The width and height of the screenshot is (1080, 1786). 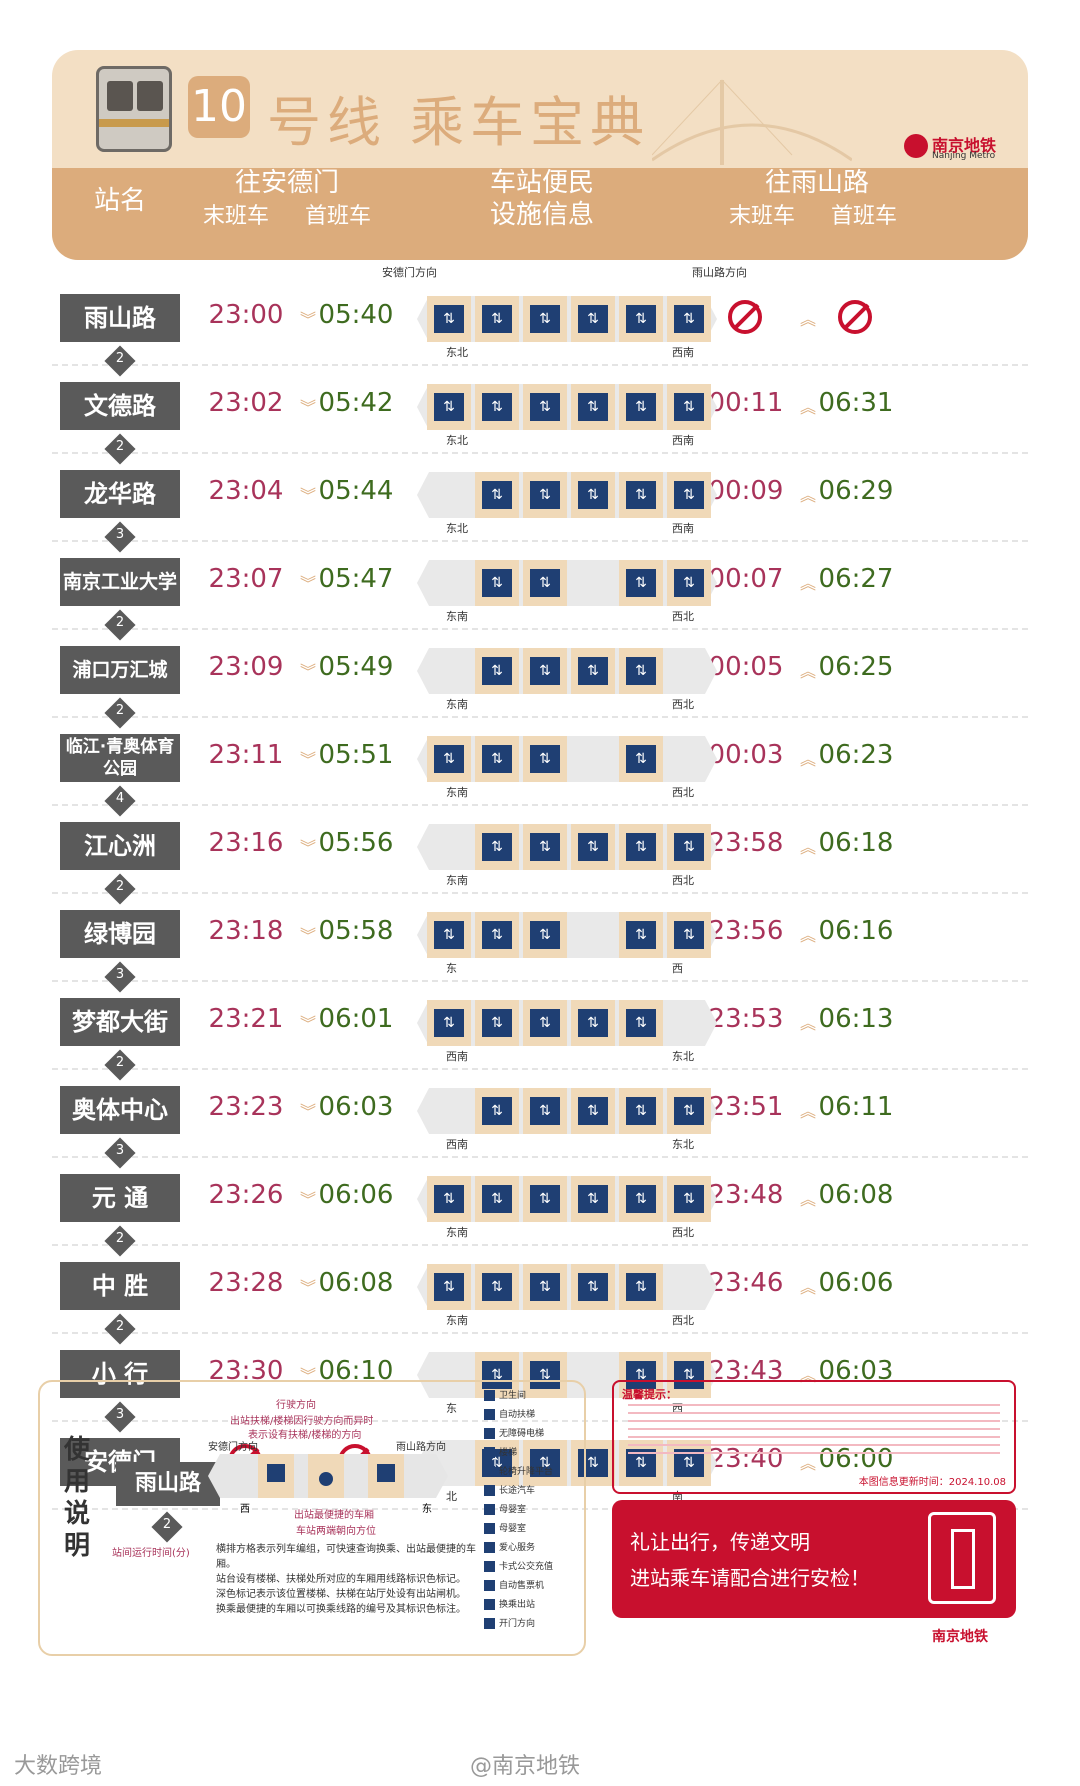 I want to click on station-row: 浦口万汇城 23:09 05:49 00:05 06:25 ︾ ︽ ⇅ ⇅ ⇅ ⇅ 东南 西北 2, so click(x=540, y=683).